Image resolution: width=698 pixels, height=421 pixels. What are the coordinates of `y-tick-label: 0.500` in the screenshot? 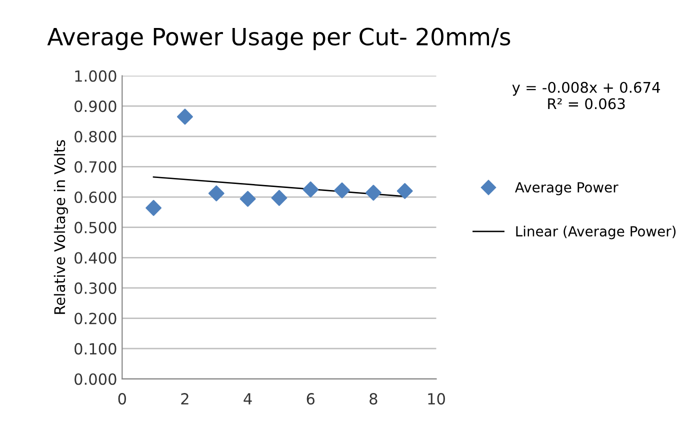 It's located at (95, 228).